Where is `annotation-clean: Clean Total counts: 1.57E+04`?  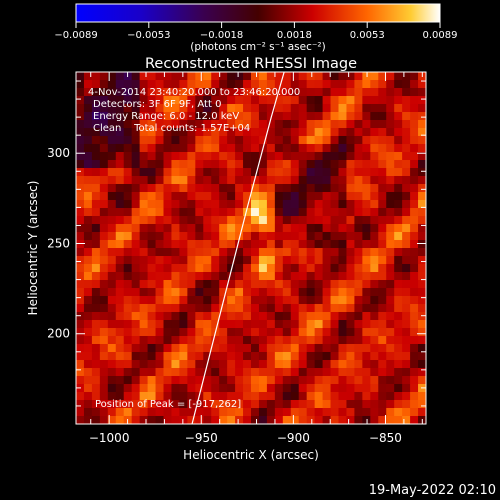 annotation-clean: Clean Total counts: 1.57E+04 is located at coordinates (171, 128).